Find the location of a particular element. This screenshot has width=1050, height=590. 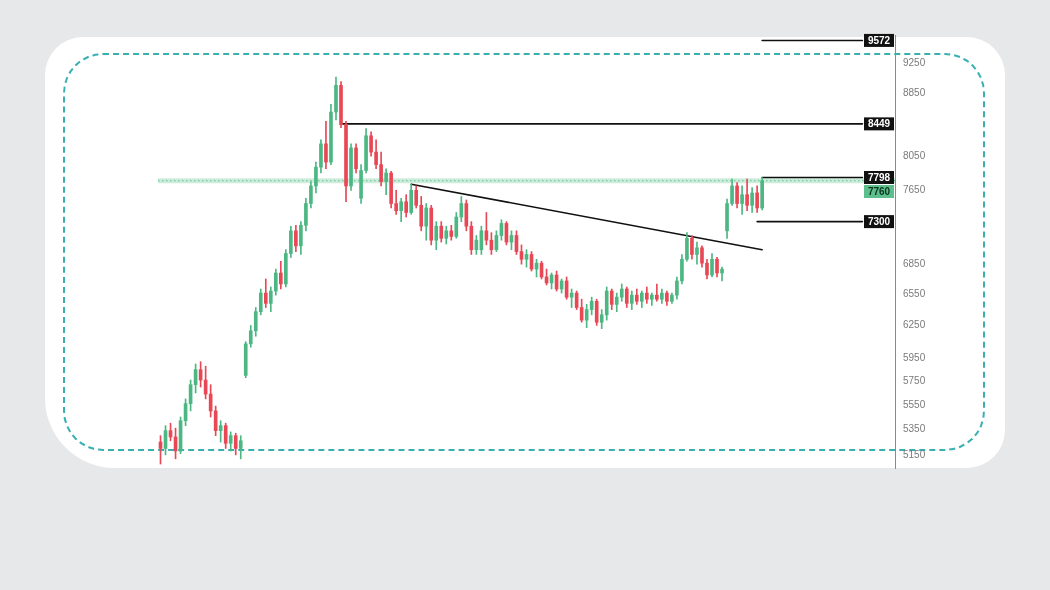

y-tick-label: 8850 is located at coordinates (914, 92).